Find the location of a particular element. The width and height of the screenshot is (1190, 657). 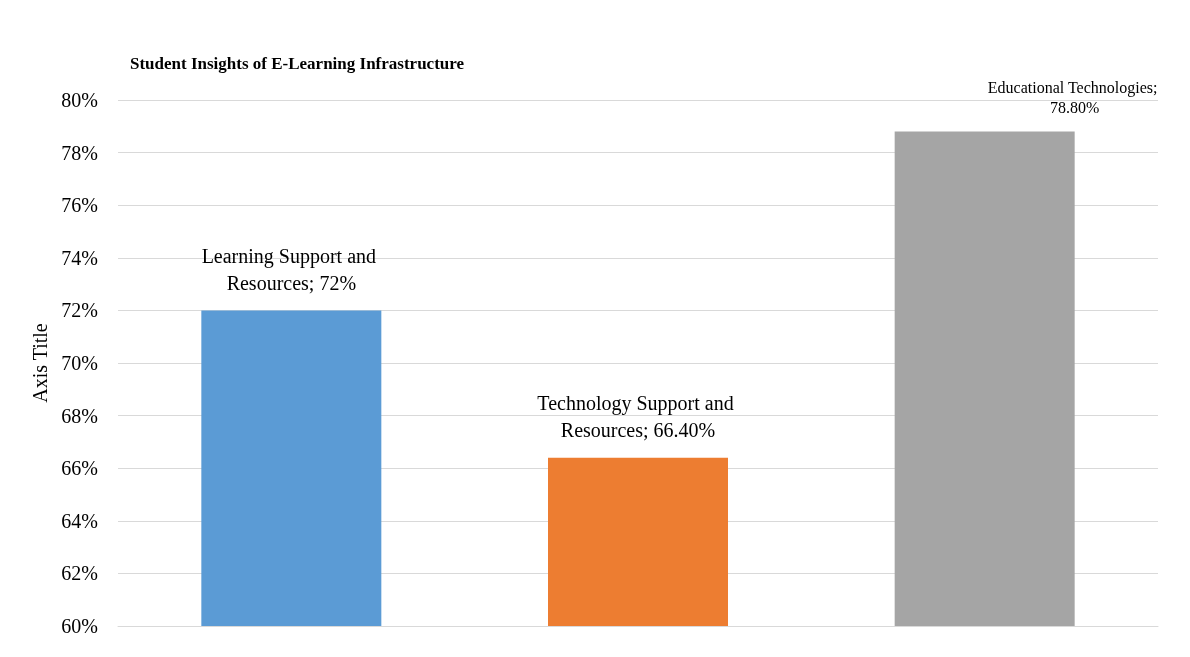

y-tick-label: 74% is located at coordinates (79, 257).